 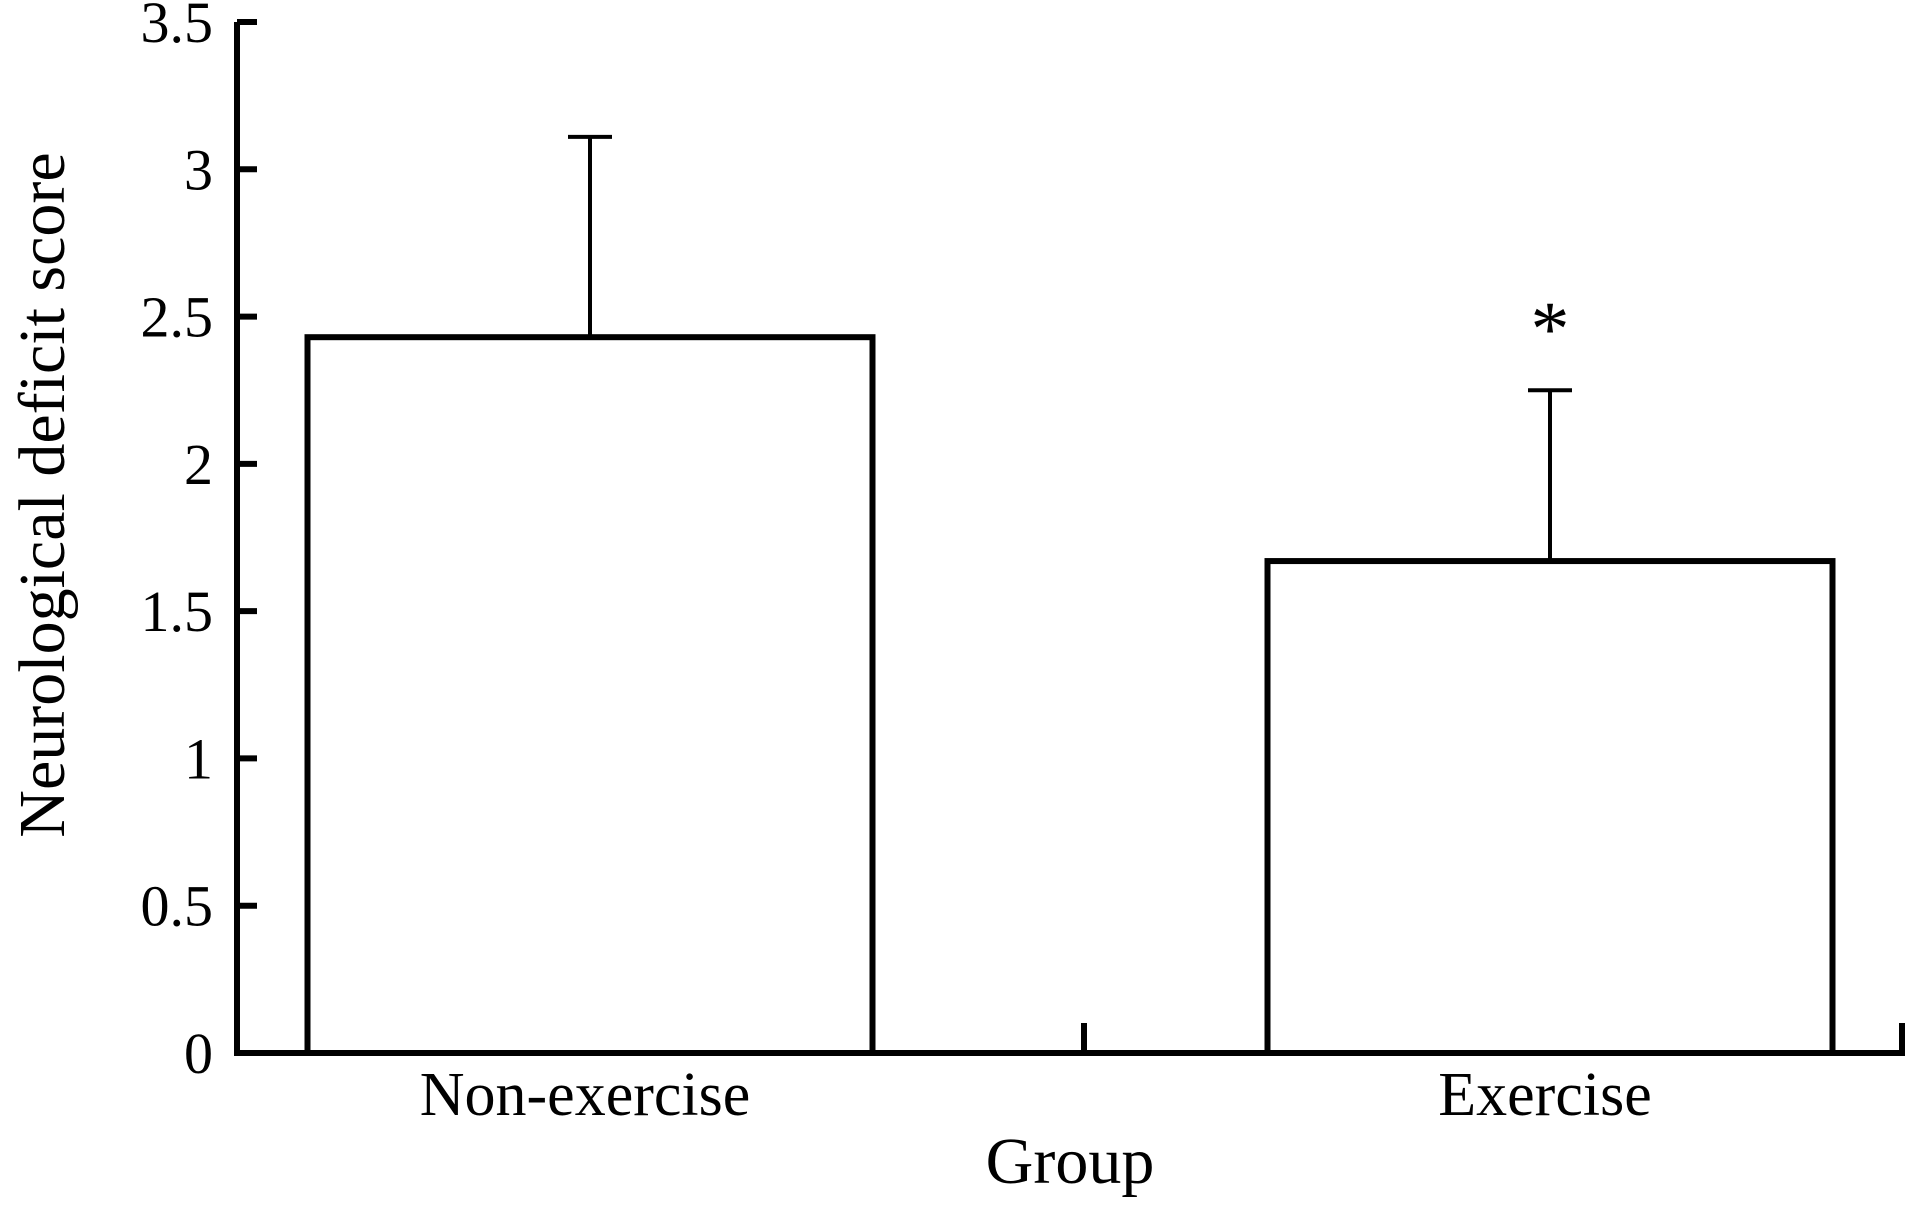 I want to click on y-tick-label: 2.5, so click(x=177, y=317).